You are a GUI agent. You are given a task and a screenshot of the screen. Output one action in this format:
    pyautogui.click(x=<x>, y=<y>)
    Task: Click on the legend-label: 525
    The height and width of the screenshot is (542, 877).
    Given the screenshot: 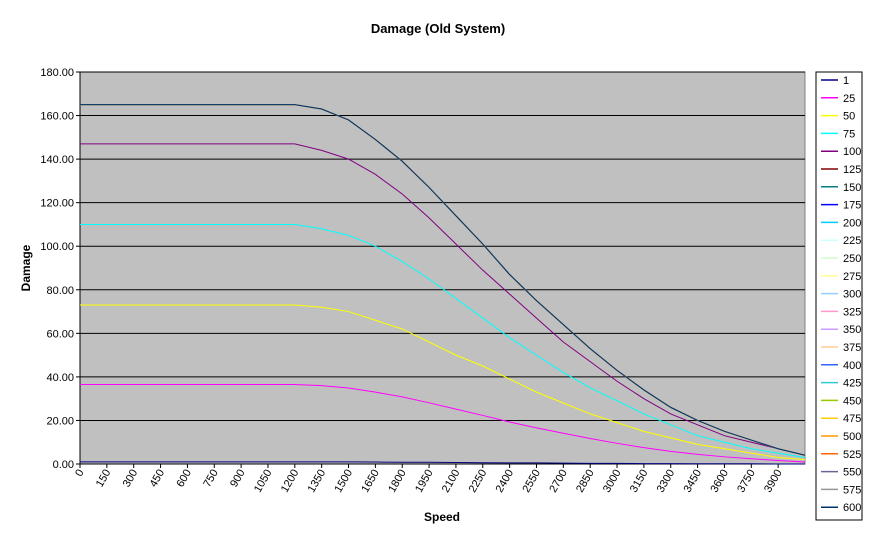 What is the action you would take?
    pyautogui.click(x=852, y=455)
    